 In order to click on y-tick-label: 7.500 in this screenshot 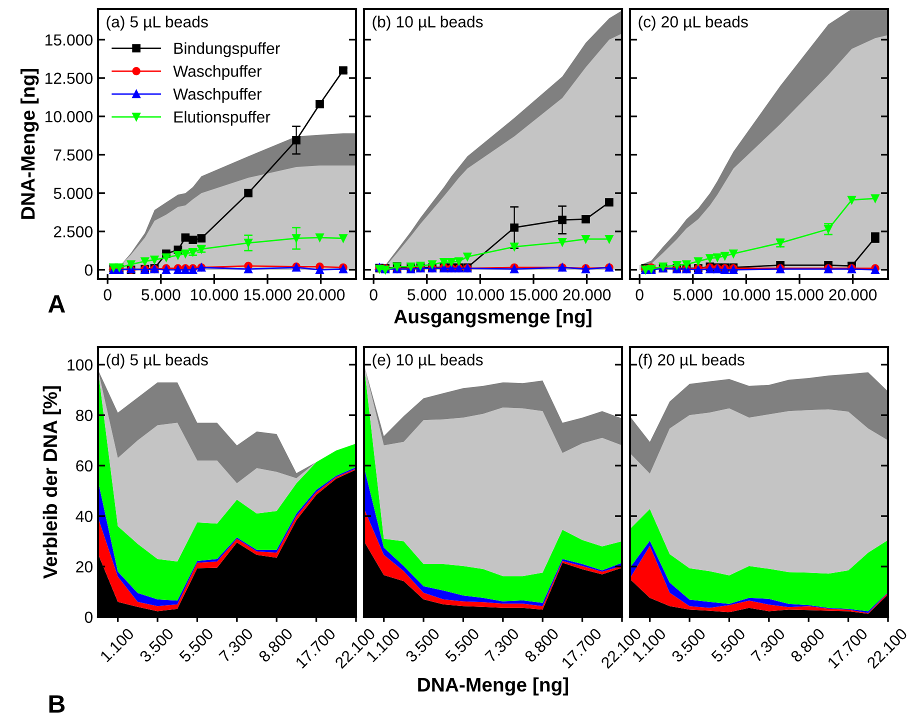, I will do `click(73, 155)`.